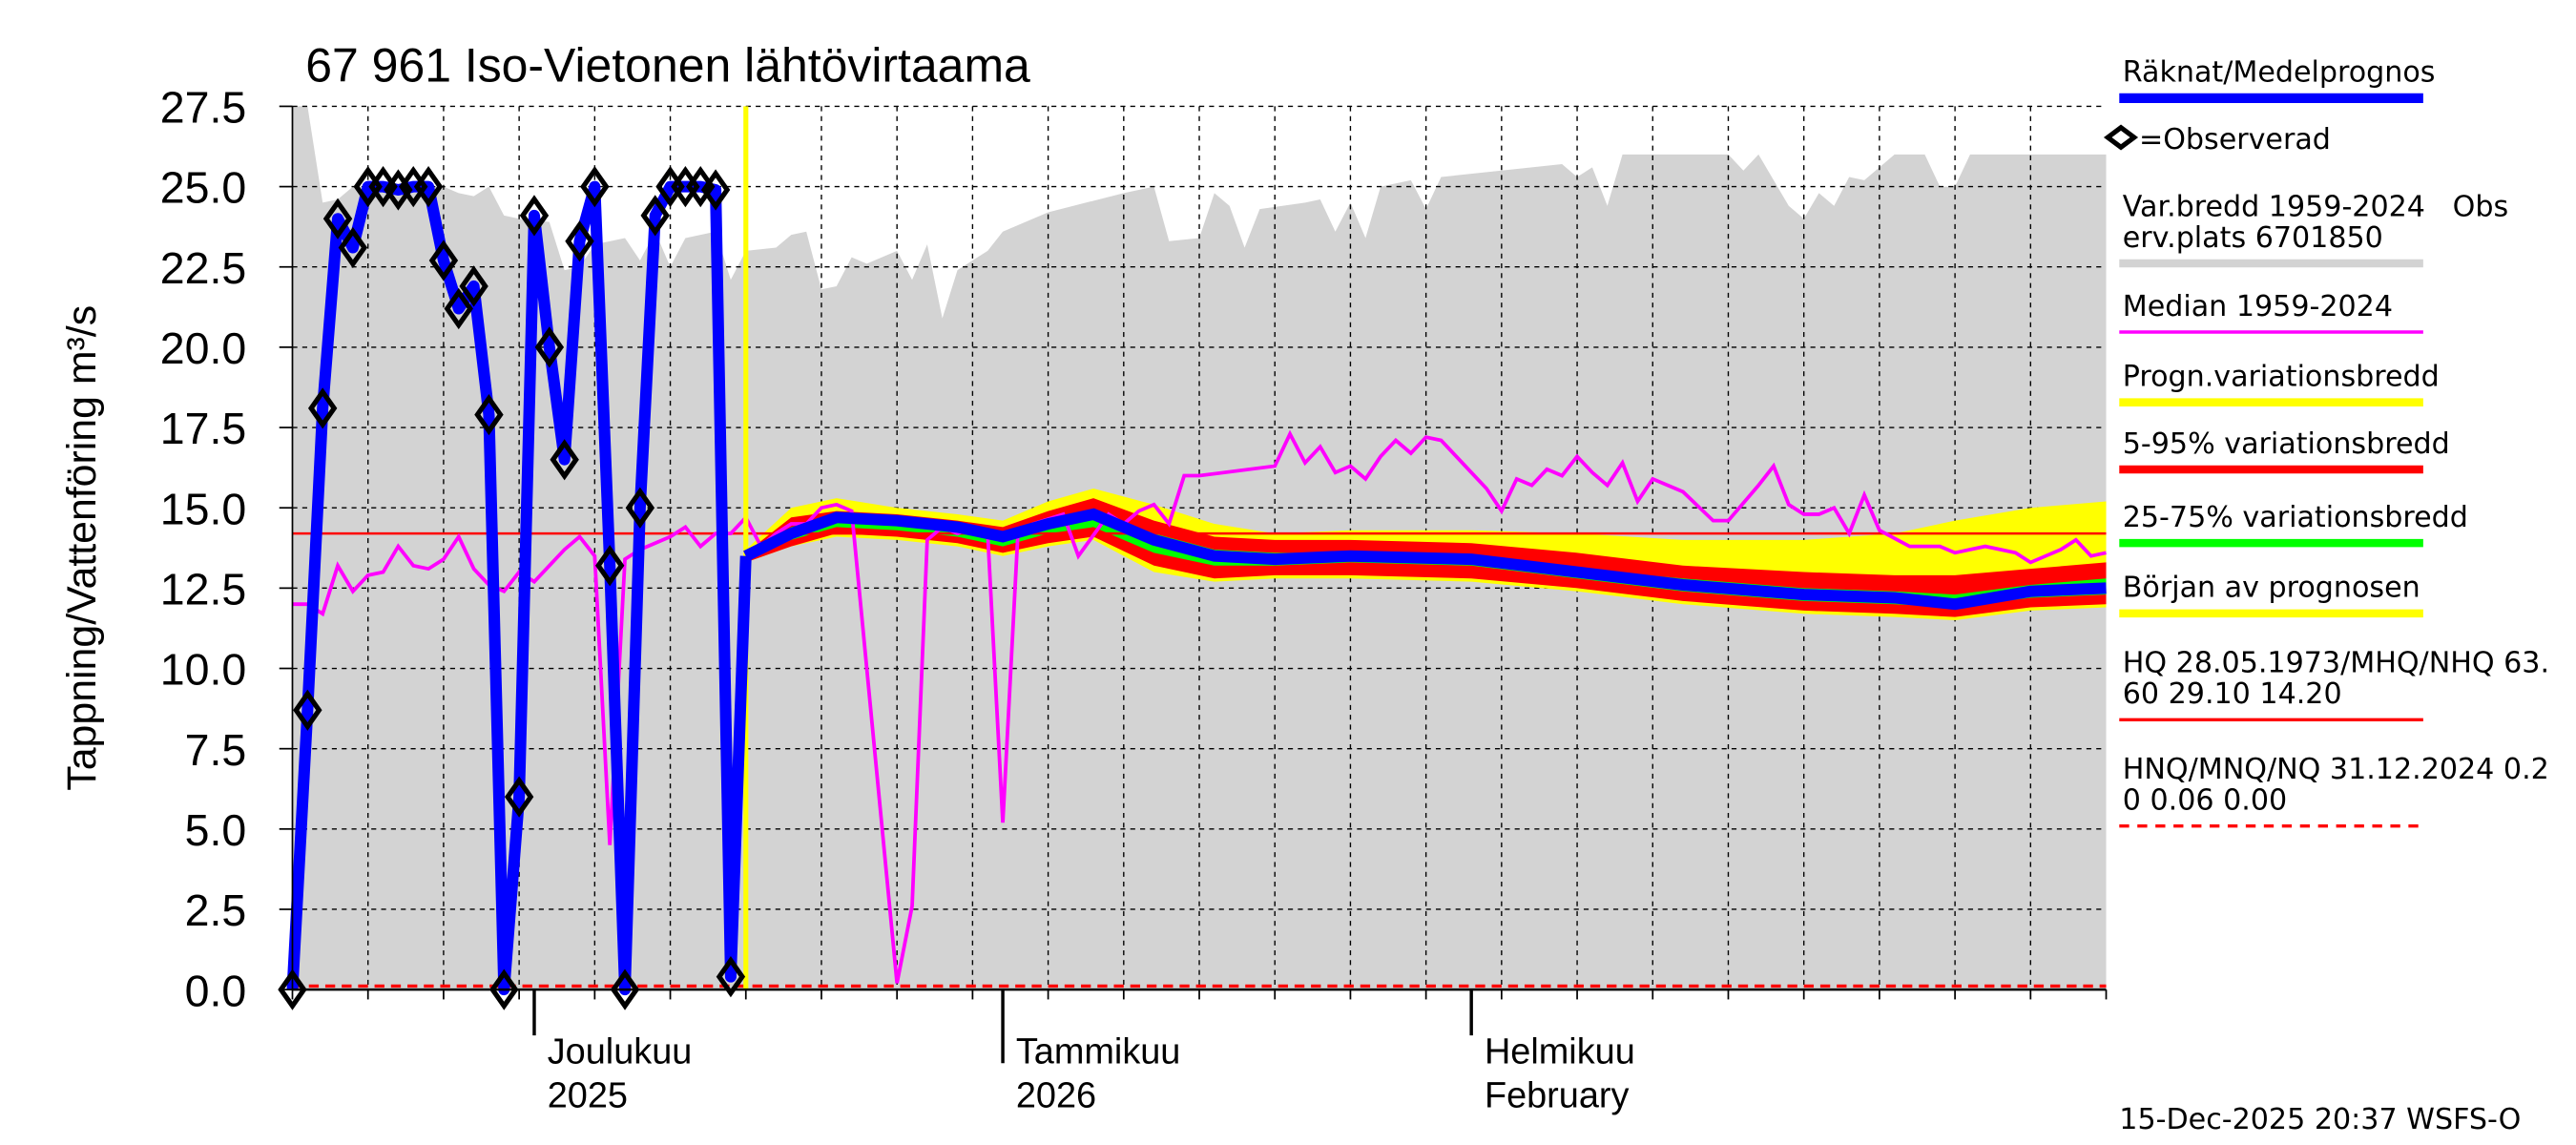 This screenshot has height=1145, width=2576. I want to click on y-tick-label: 2.5, so click(216, 910).